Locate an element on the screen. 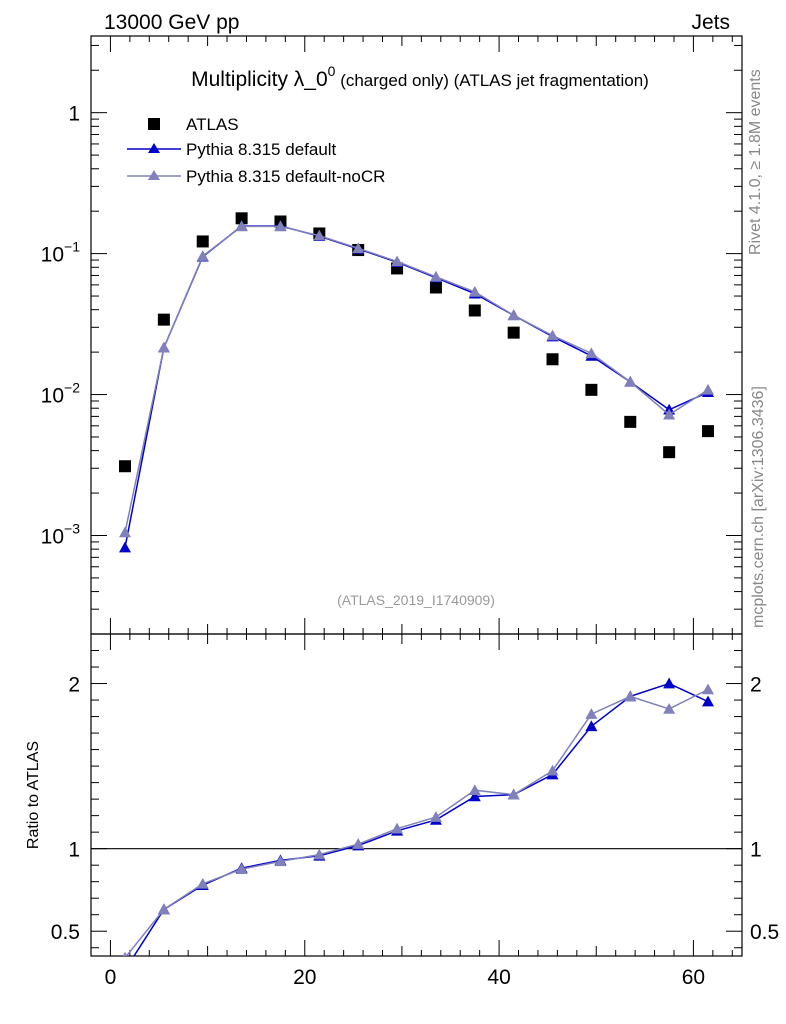 The width and height of the screenshot is (786, 1024). ratio-ytick-label-right: 2 is located at coordinates (756, 685).